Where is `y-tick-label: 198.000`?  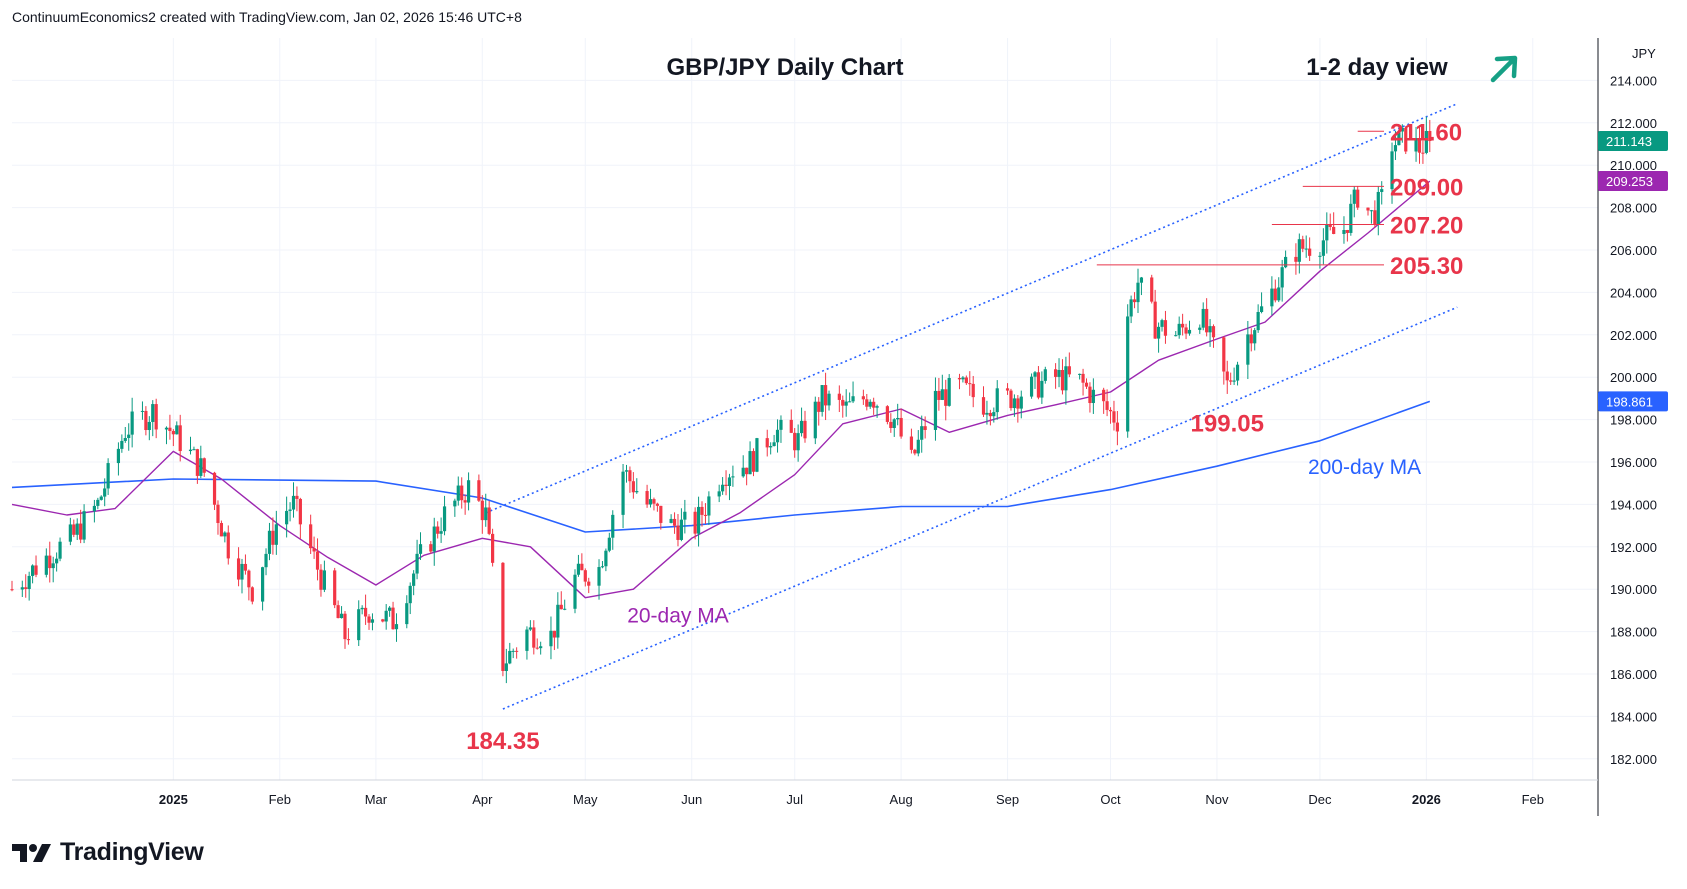
y-tick-label: 198.000 is located at coordinates (1633, 420).